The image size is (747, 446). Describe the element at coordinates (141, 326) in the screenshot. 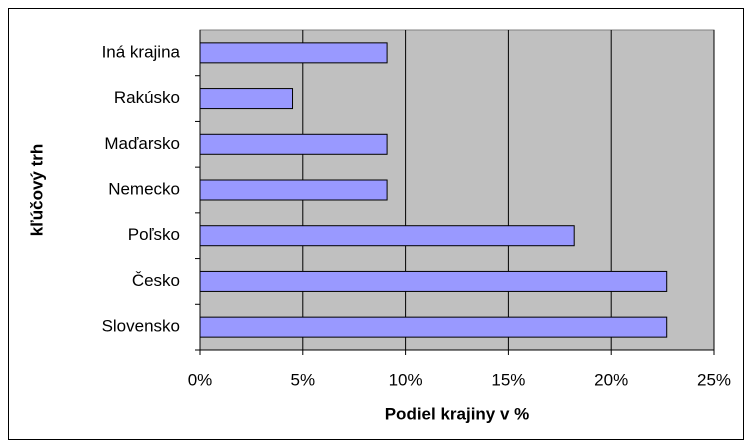

I see `y-tick-label: Slovensko` at that location.